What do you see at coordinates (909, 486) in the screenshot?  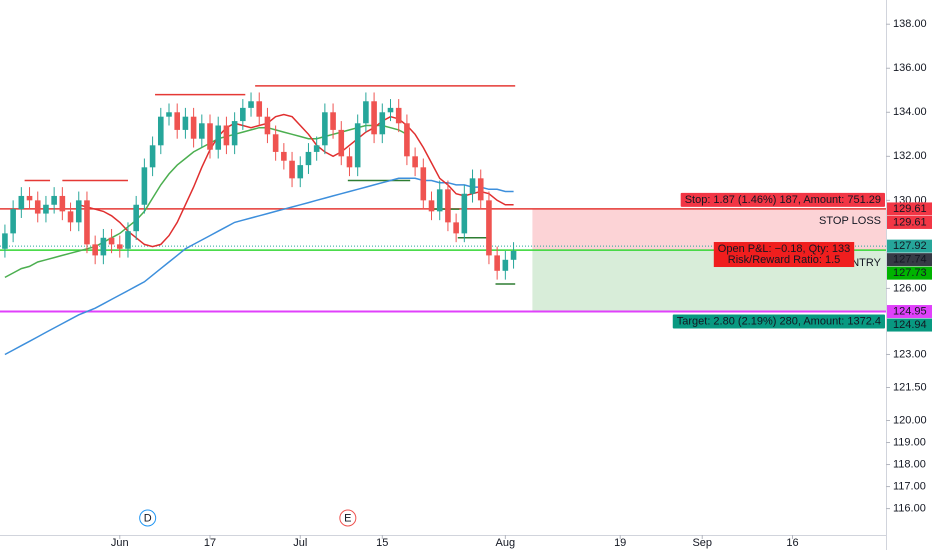 I see `y-tick-label: 117.00` at bounding box center [909, 486].